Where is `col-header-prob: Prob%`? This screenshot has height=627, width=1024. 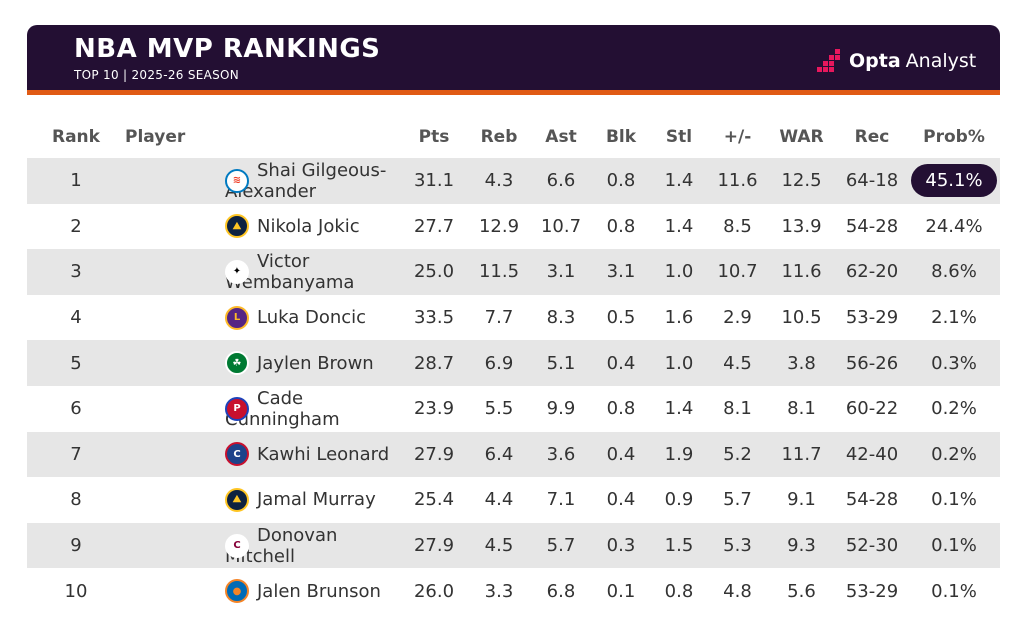
col-header-prob: Prob% is located at coordinates (954, 137).